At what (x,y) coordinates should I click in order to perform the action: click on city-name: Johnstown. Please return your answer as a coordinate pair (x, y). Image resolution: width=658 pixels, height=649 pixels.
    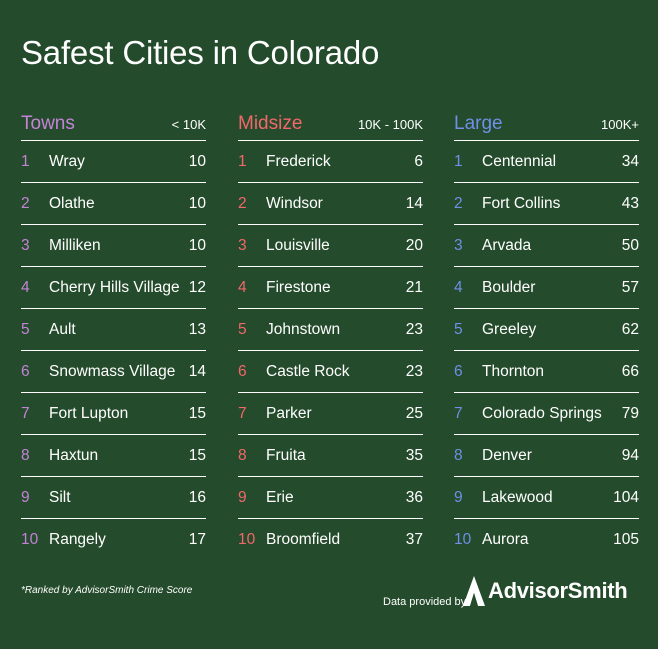
    Looking at the image, I should click on (303, 329).